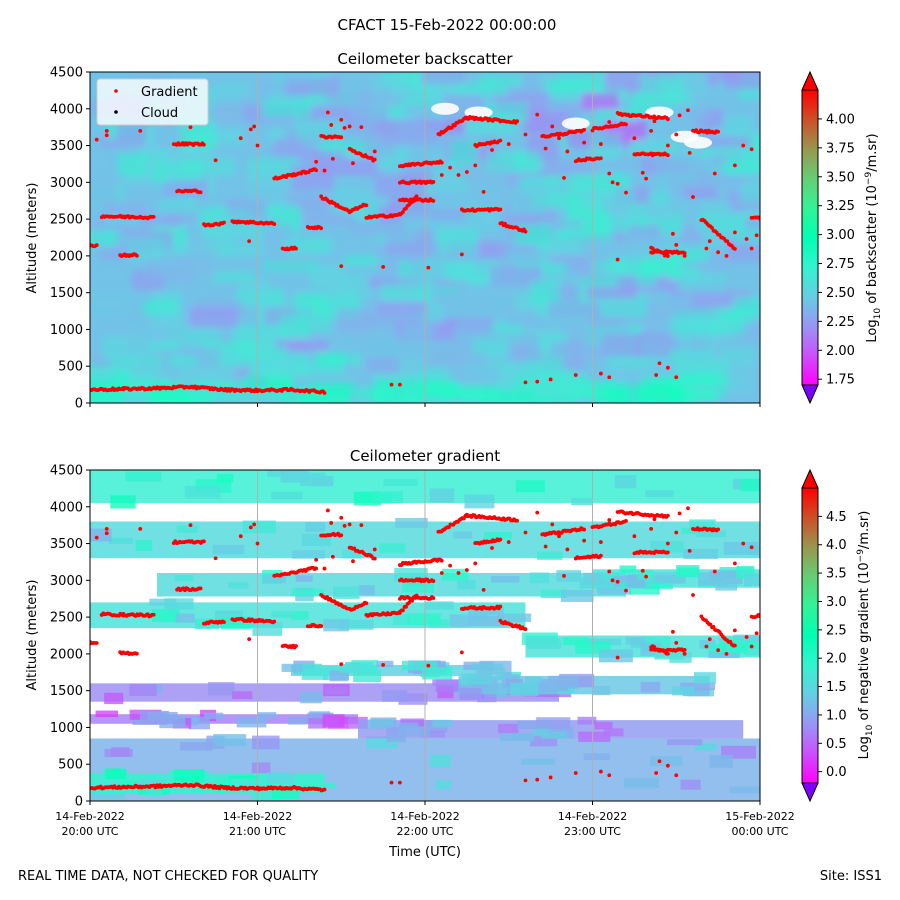 This screenshot has width=900, height=900. Describe the element at coordinates (66, 293) in the screenshot. I see `y-tick-label: 1500` at that location.